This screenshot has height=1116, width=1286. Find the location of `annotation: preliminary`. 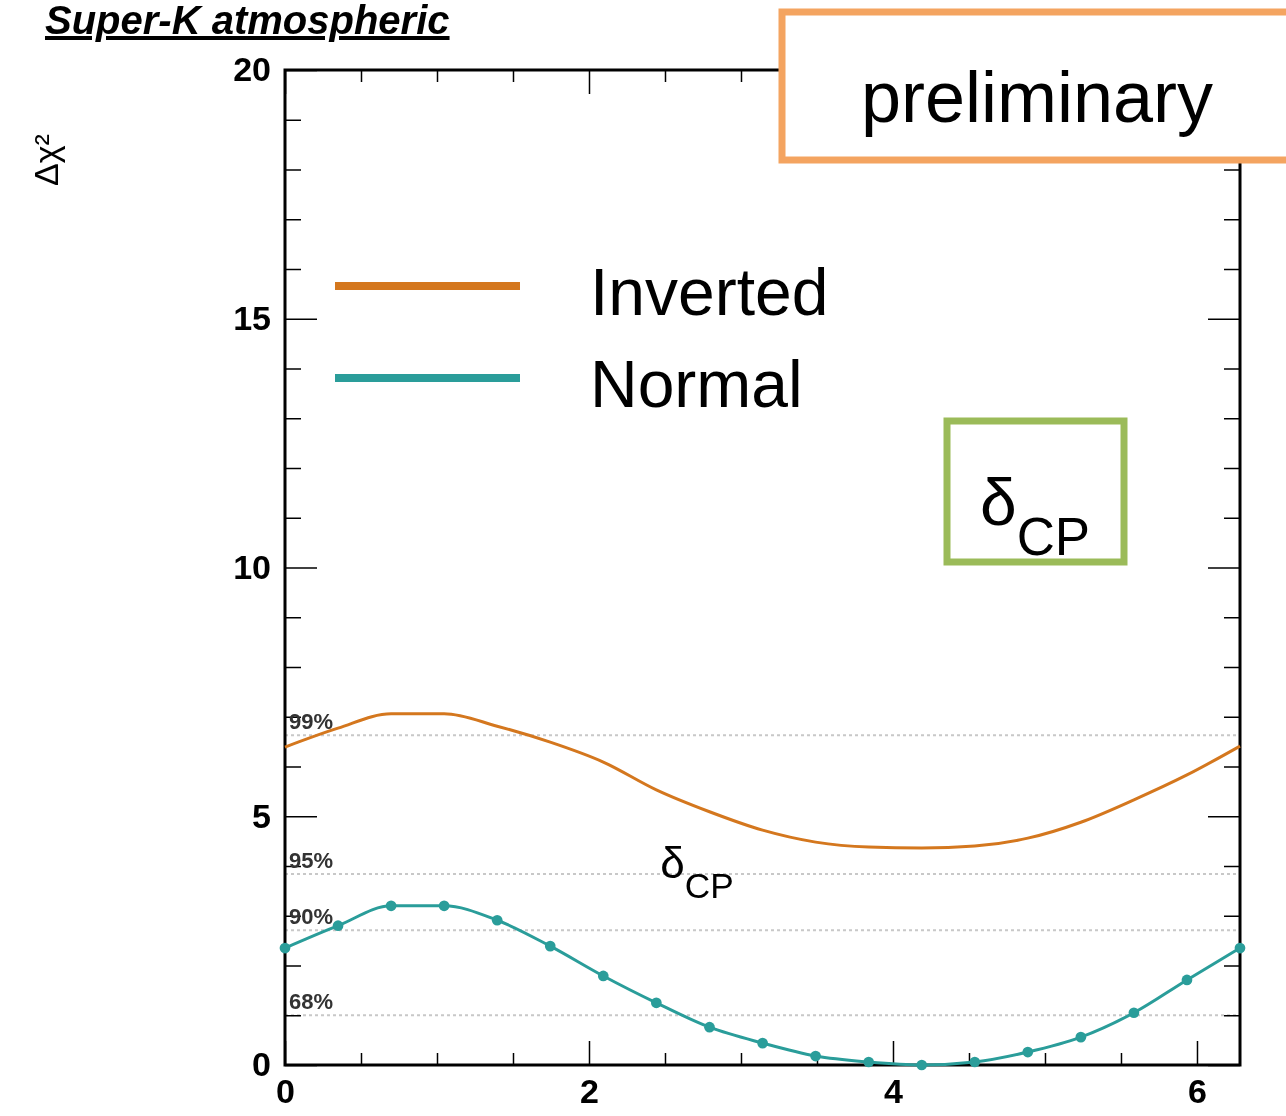

annotation: preliminary is located at coordinates (1037, 97).